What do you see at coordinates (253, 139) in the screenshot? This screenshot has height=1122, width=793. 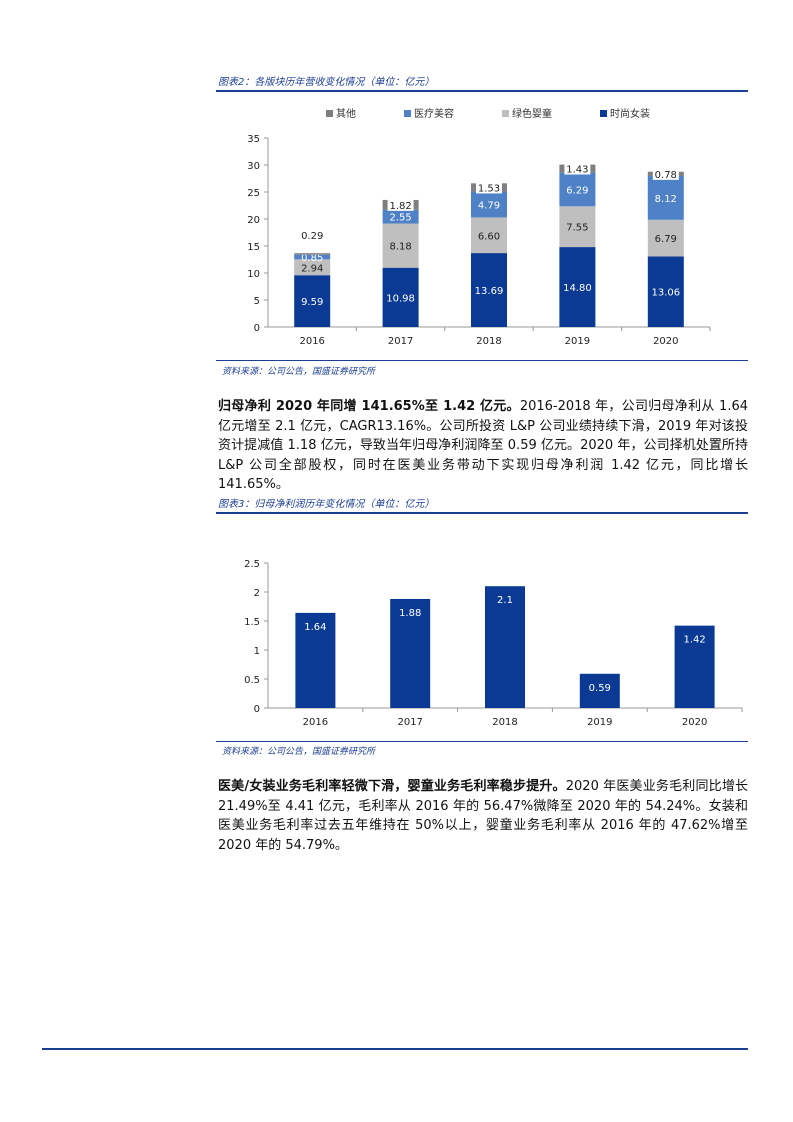 I see `y-tick-label: 35` at bounding box center [253, 139].